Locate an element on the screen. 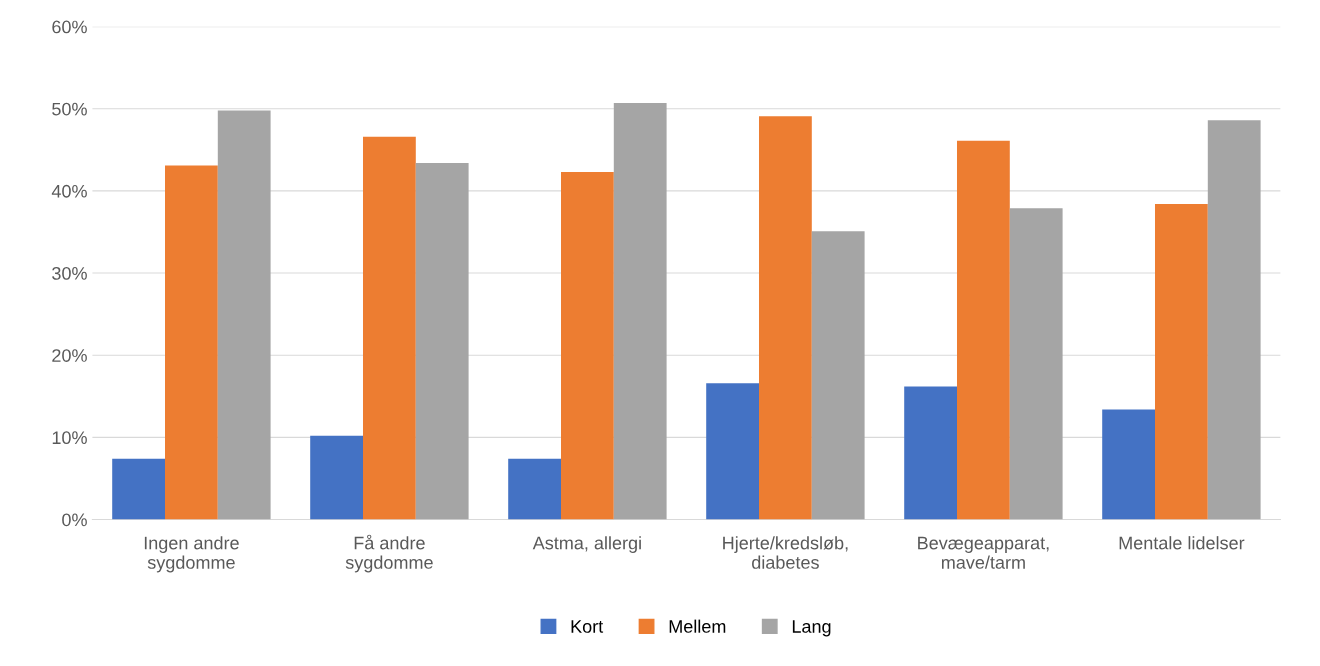  legend-label: Kort is located at coordinates (587, 626).